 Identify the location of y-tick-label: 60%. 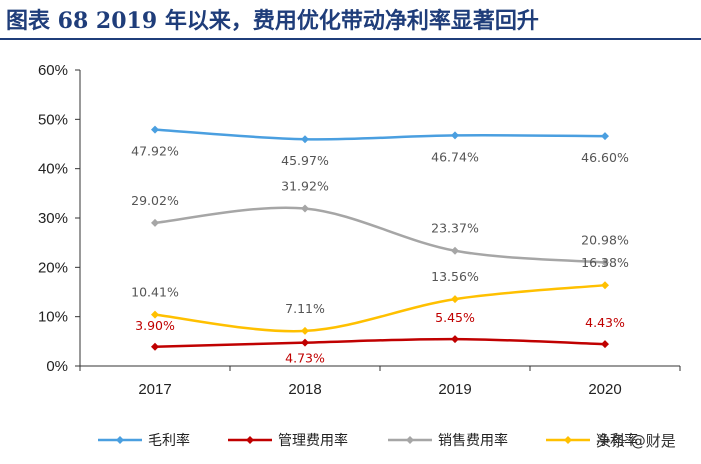
(53, 70).